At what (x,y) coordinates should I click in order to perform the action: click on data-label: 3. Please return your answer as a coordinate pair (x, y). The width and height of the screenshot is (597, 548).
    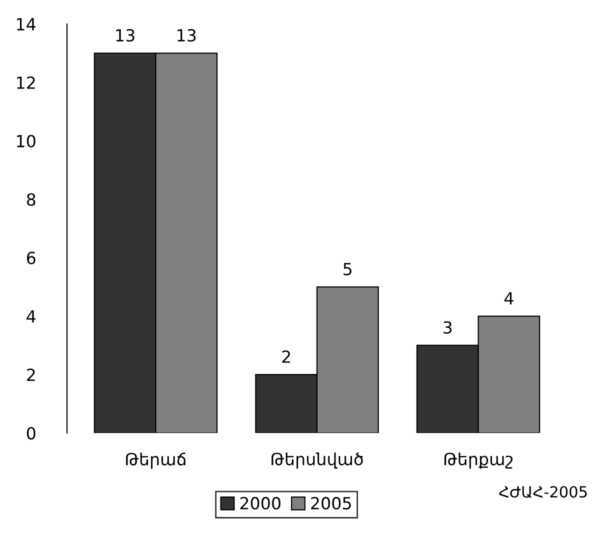
    Looking at the image, I should click on (448, 327).